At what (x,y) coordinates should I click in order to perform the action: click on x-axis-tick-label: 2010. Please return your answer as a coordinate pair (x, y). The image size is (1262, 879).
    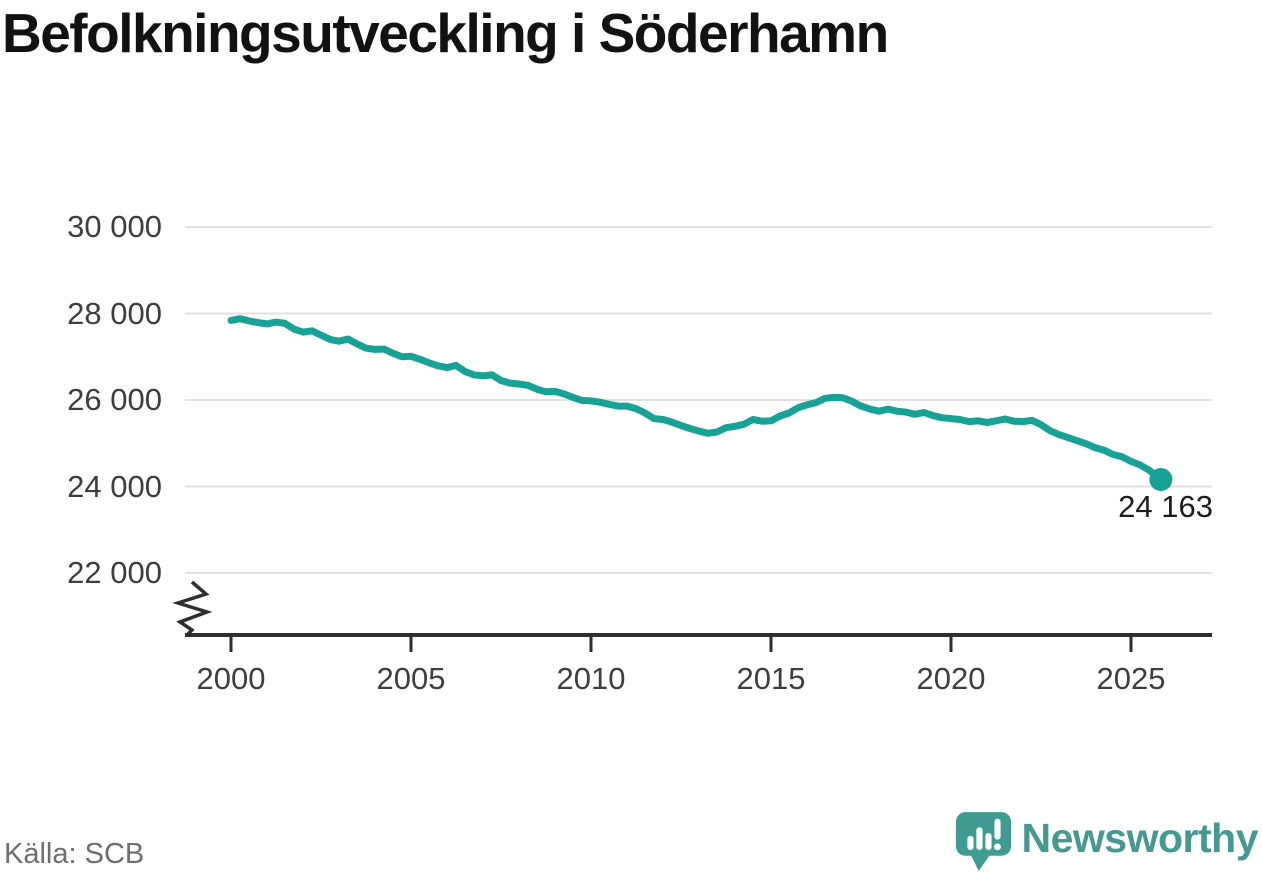
    Looking at the image, I should click on (591, 678).